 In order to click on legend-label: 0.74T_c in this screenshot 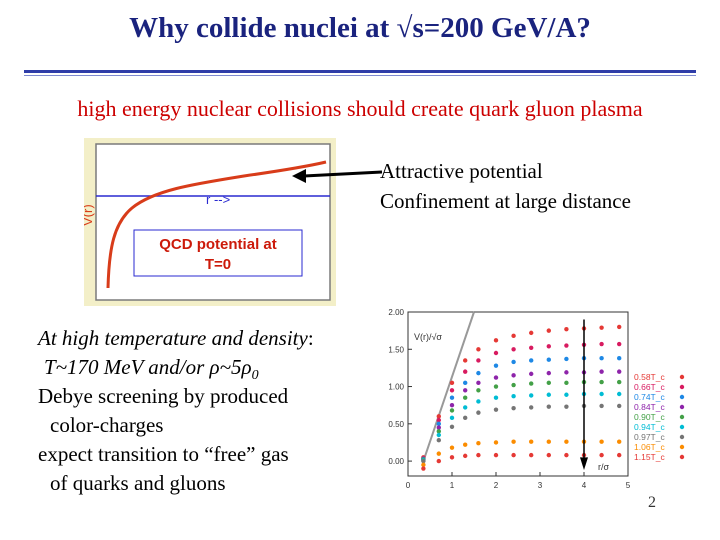, I will do `click(649, 397)`.